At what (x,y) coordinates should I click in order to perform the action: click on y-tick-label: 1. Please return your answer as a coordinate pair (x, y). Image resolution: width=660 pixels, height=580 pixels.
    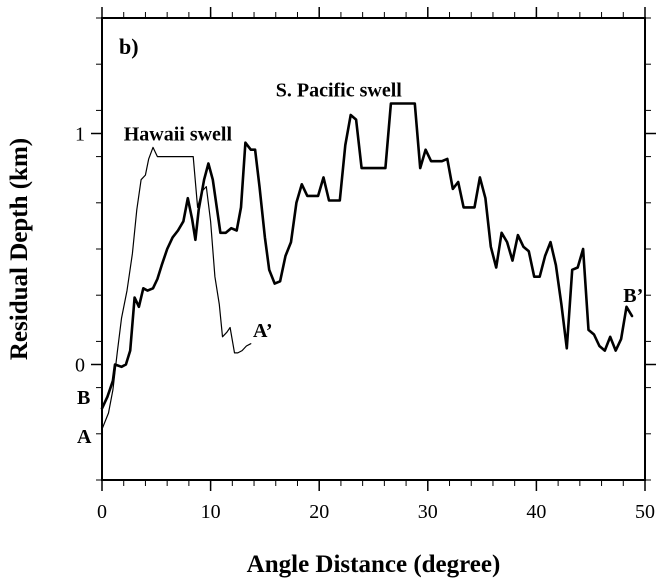
    Looking at the image, I should click on (80, 135).